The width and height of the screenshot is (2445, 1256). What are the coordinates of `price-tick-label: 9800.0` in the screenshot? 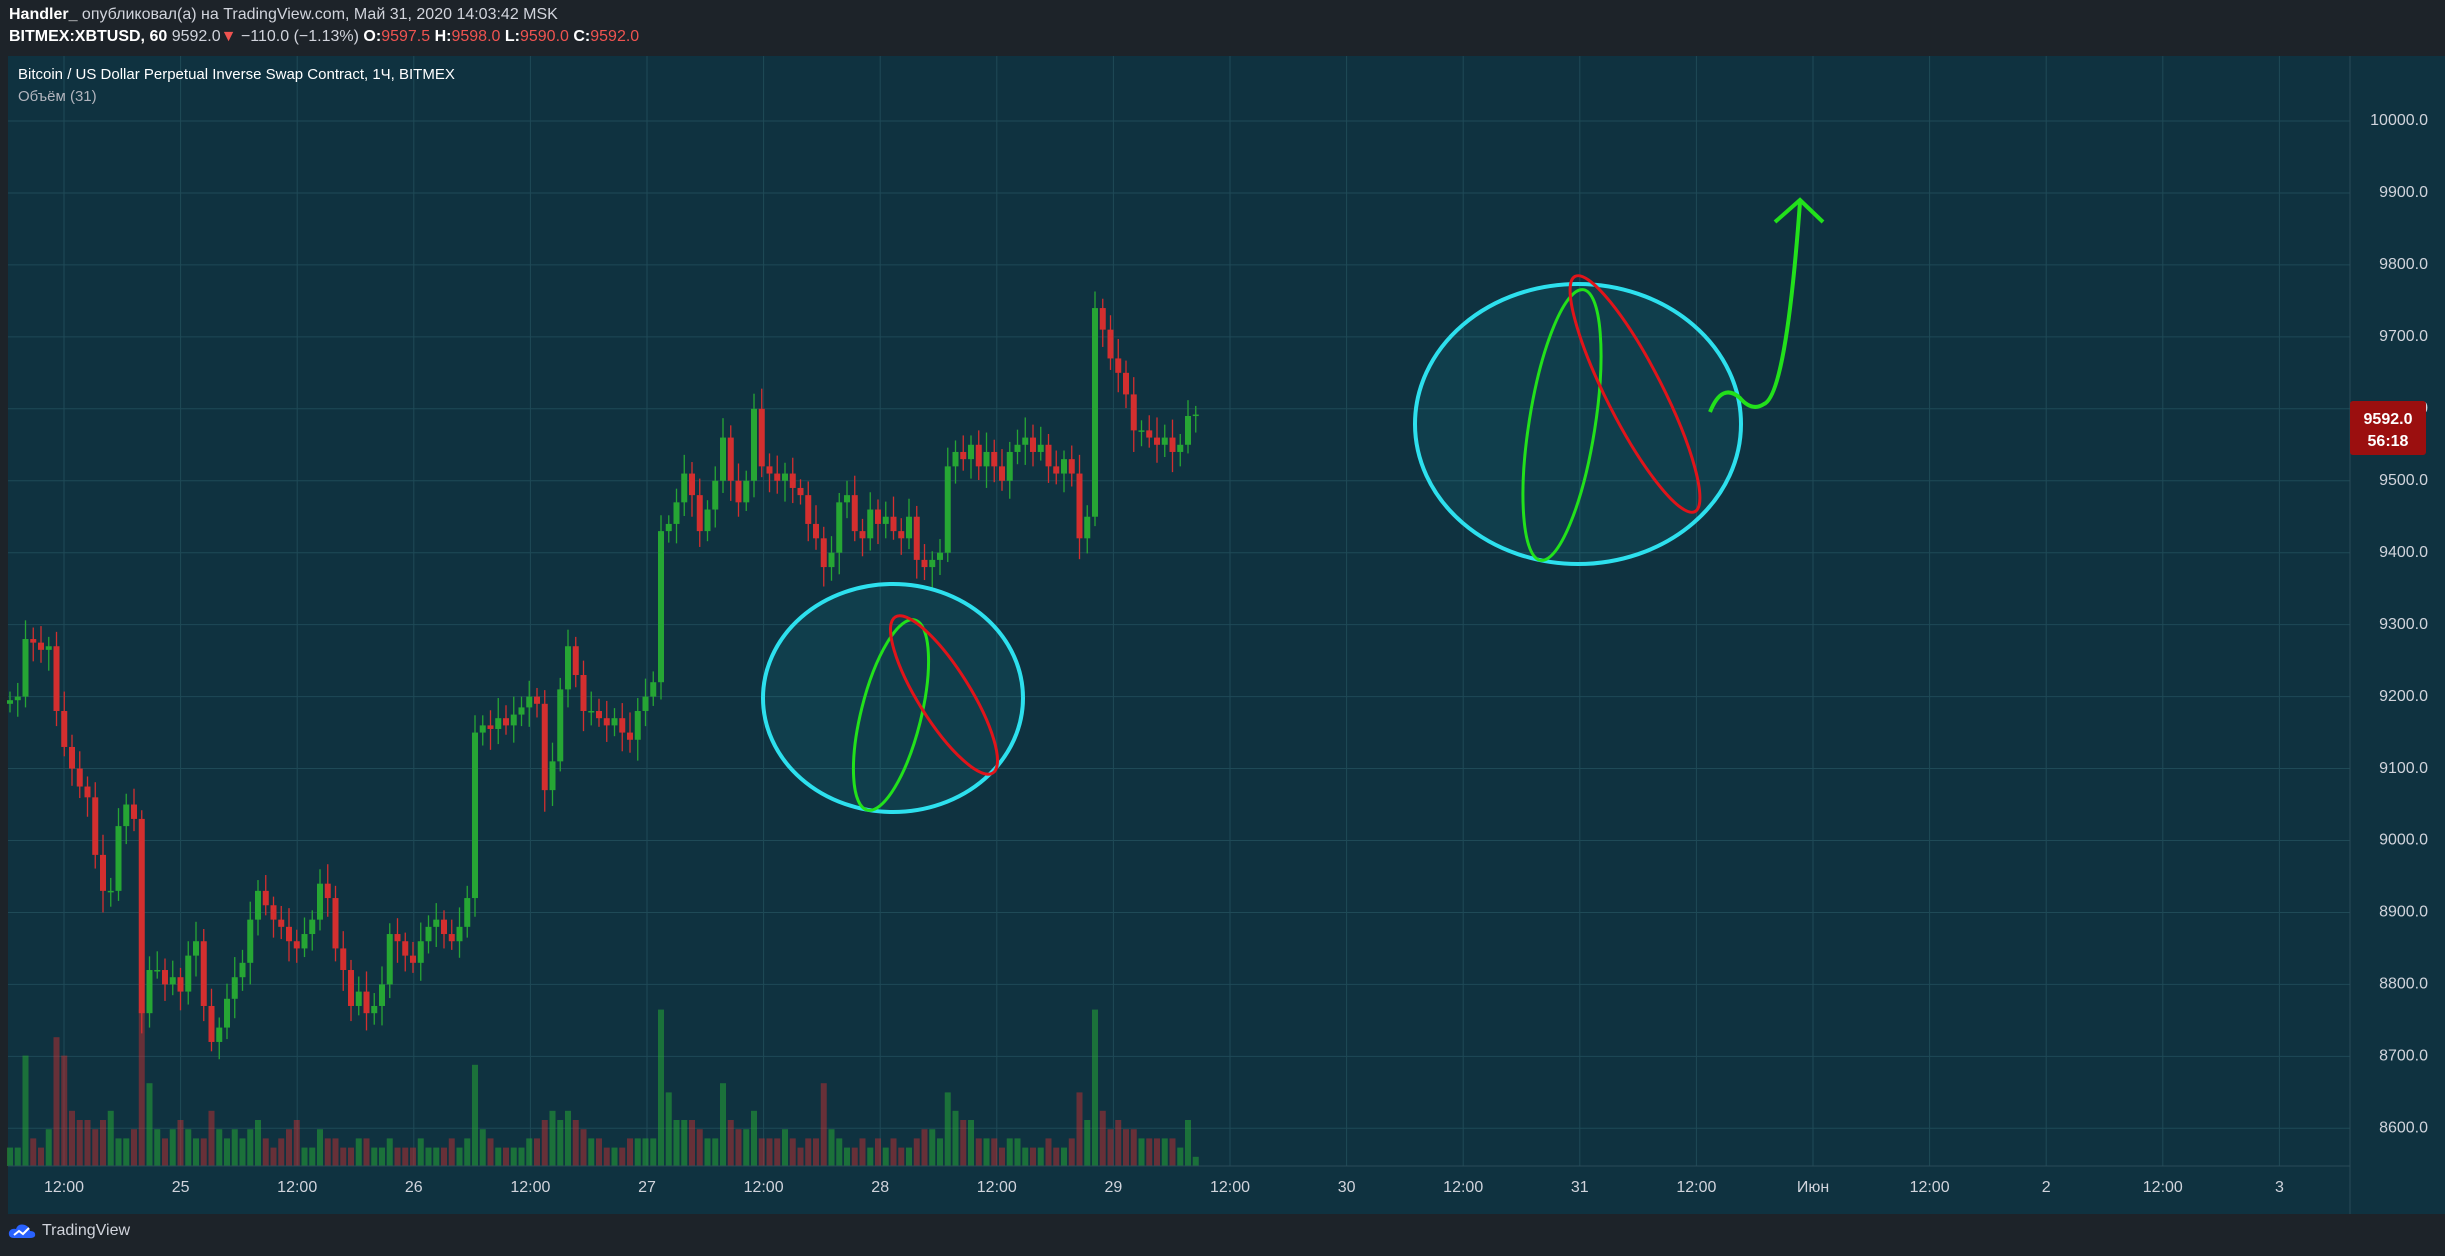 It's located at (2403, 264).